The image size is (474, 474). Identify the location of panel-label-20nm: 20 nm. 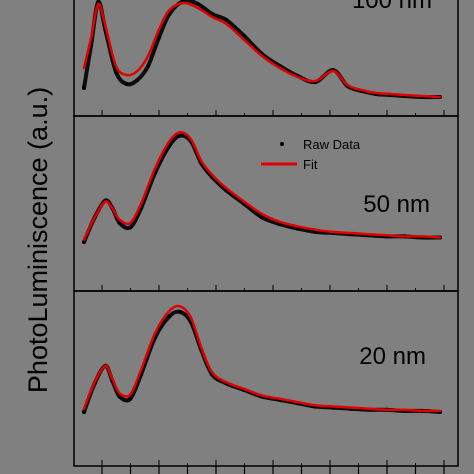
(392, 356).